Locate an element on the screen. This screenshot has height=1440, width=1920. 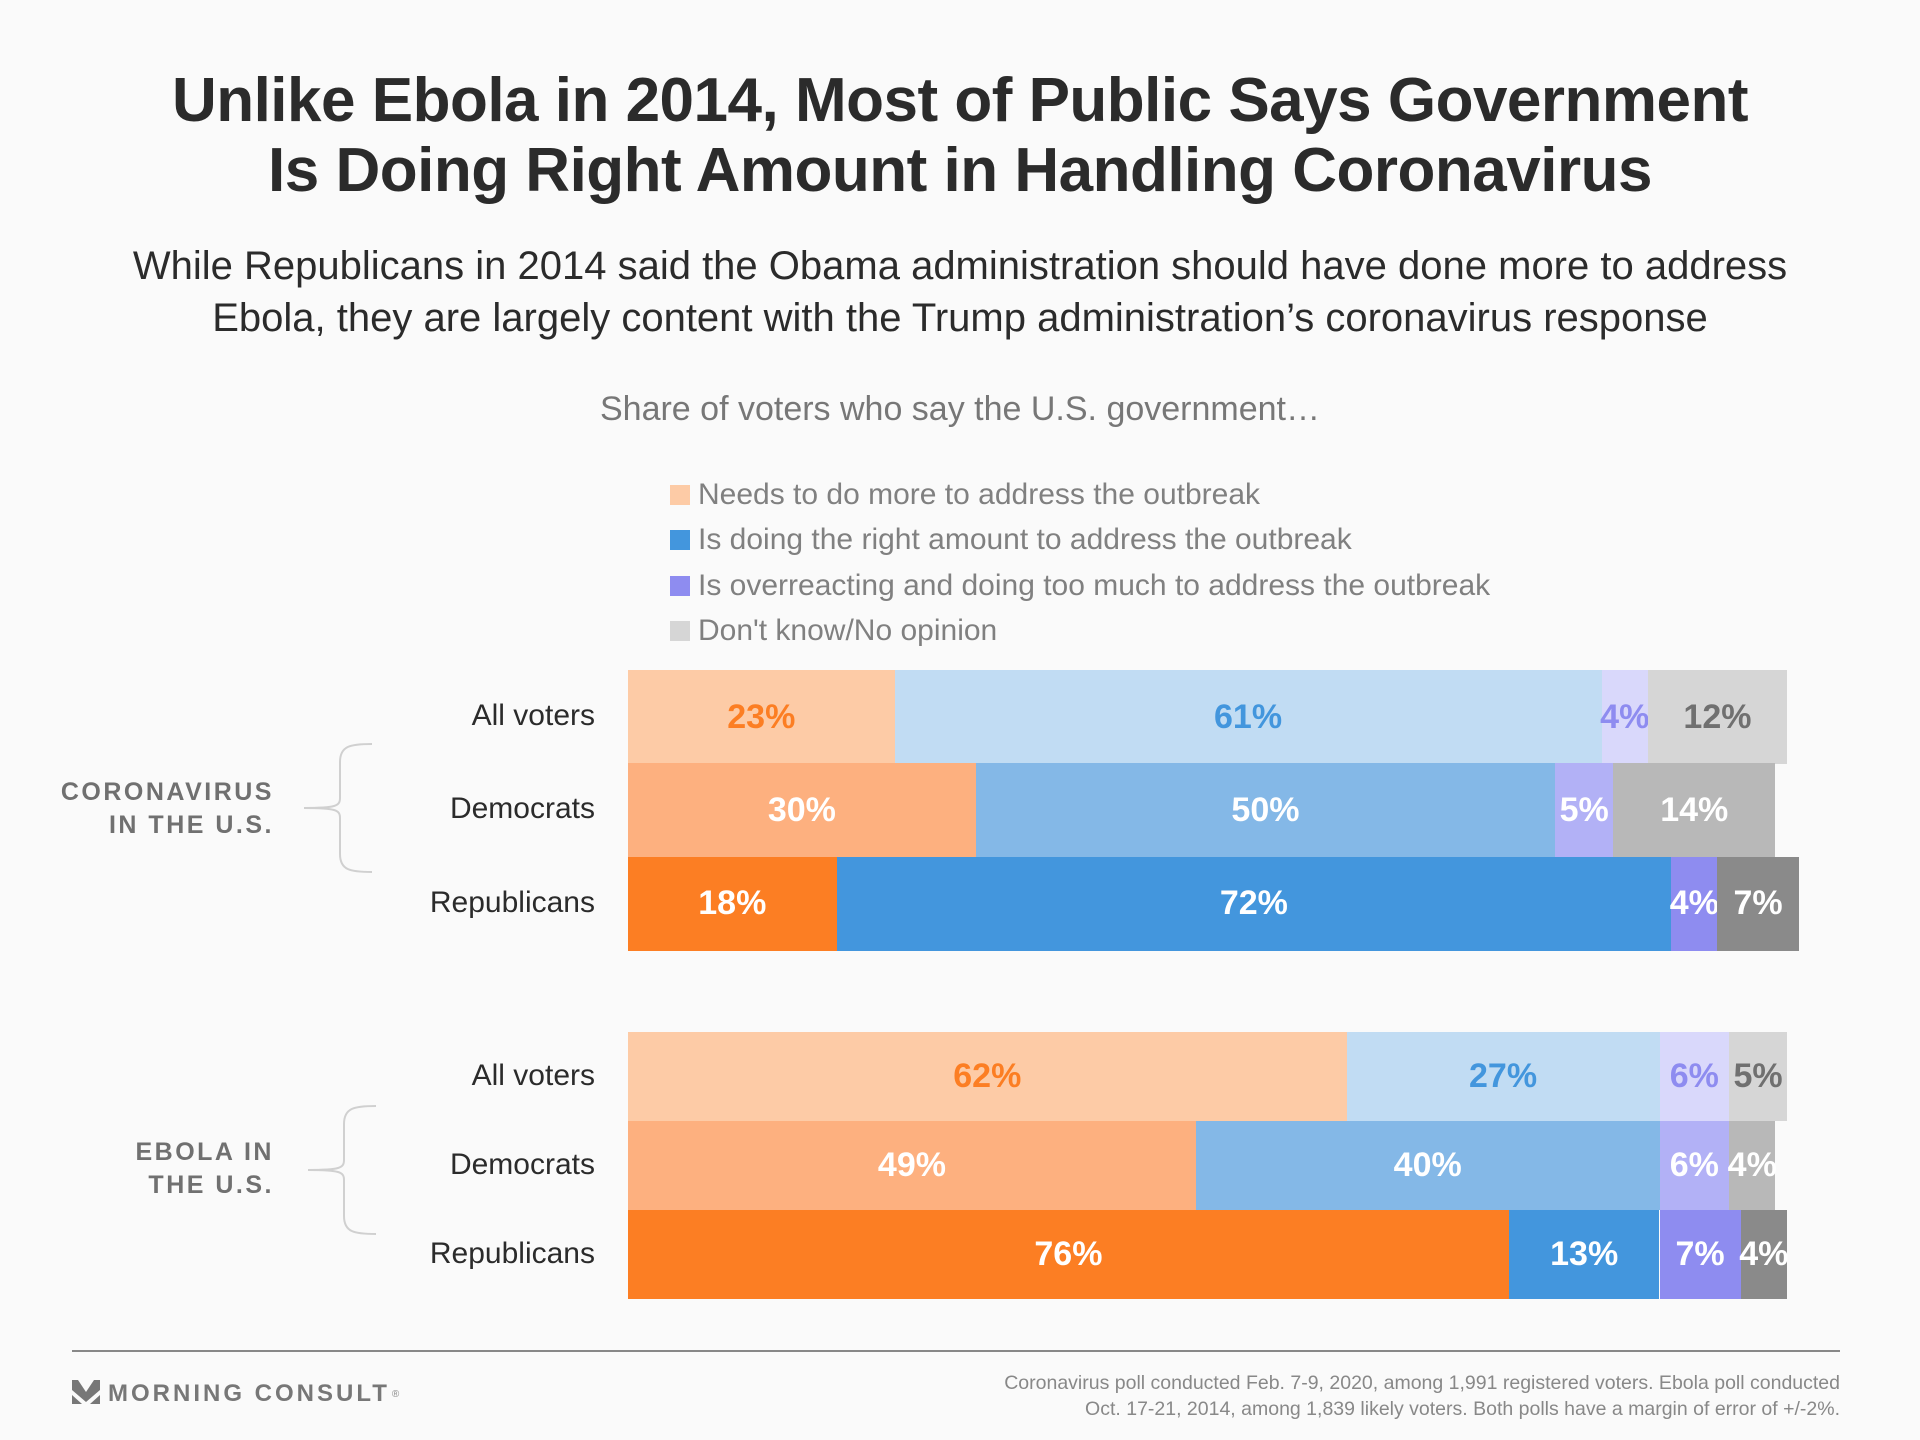
legend-swatch-more is located at coordinates (680, 494).